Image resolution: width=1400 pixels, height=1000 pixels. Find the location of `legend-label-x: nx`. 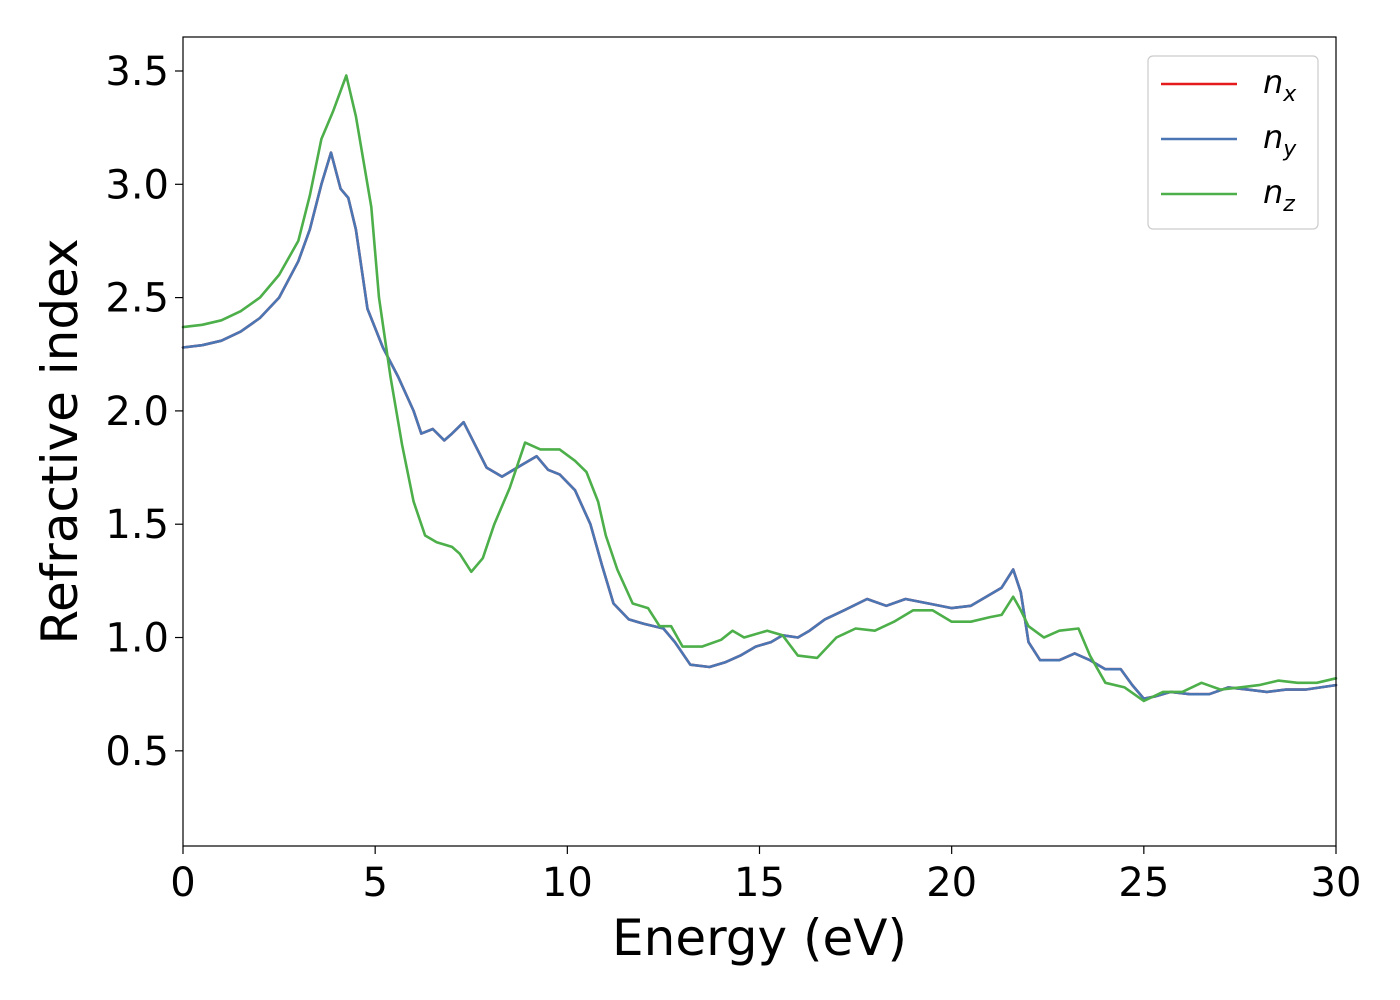

legend-label-x: nx is located at coordinates (1280, 85).